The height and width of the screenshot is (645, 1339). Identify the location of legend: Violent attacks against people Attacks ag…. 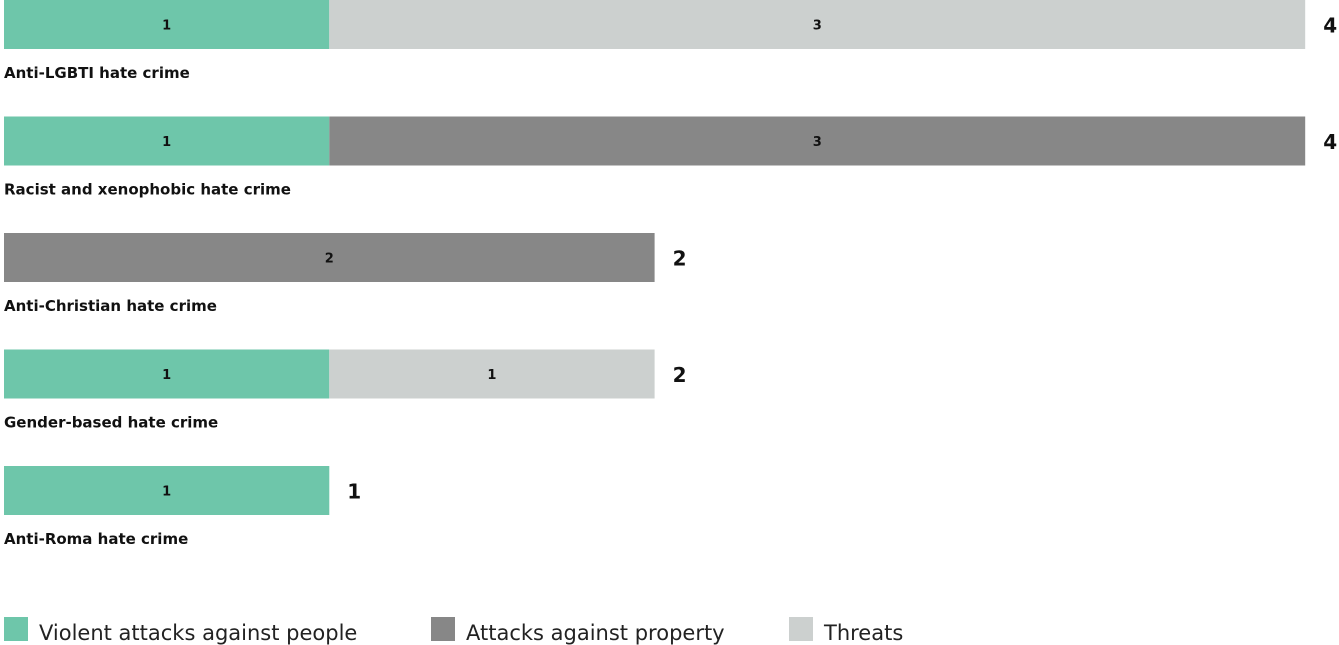
(453, 631).